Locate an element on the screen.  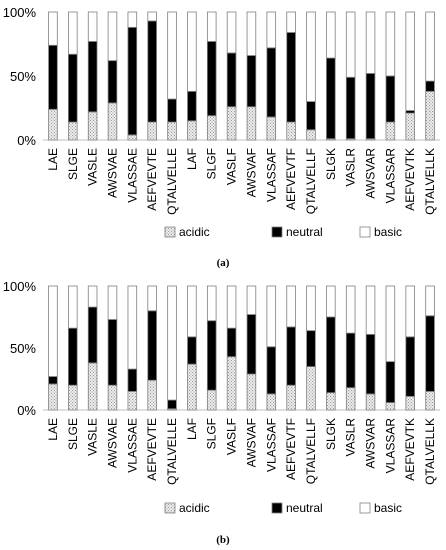
category-label: AEFVEVTK is located at coordinates (410, 179).